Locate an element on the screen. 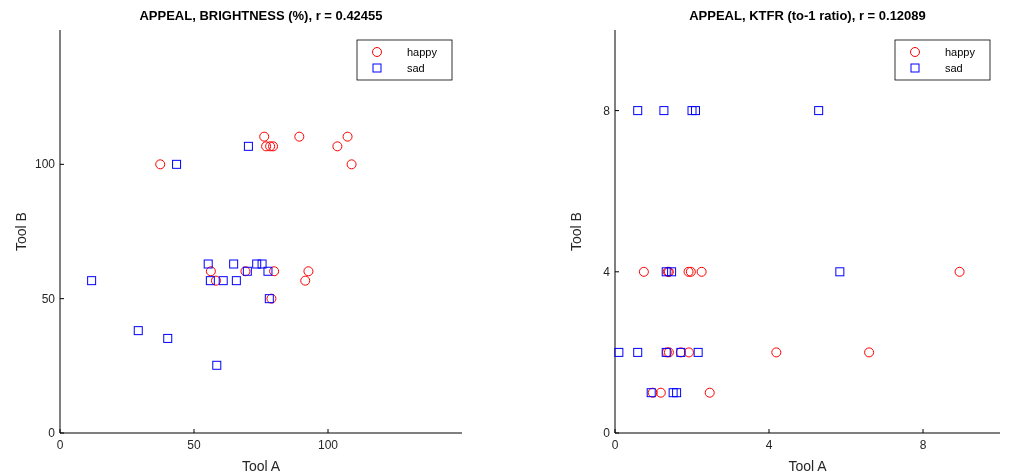  x-tick-label: 8 is located at coordinates (923, 445).